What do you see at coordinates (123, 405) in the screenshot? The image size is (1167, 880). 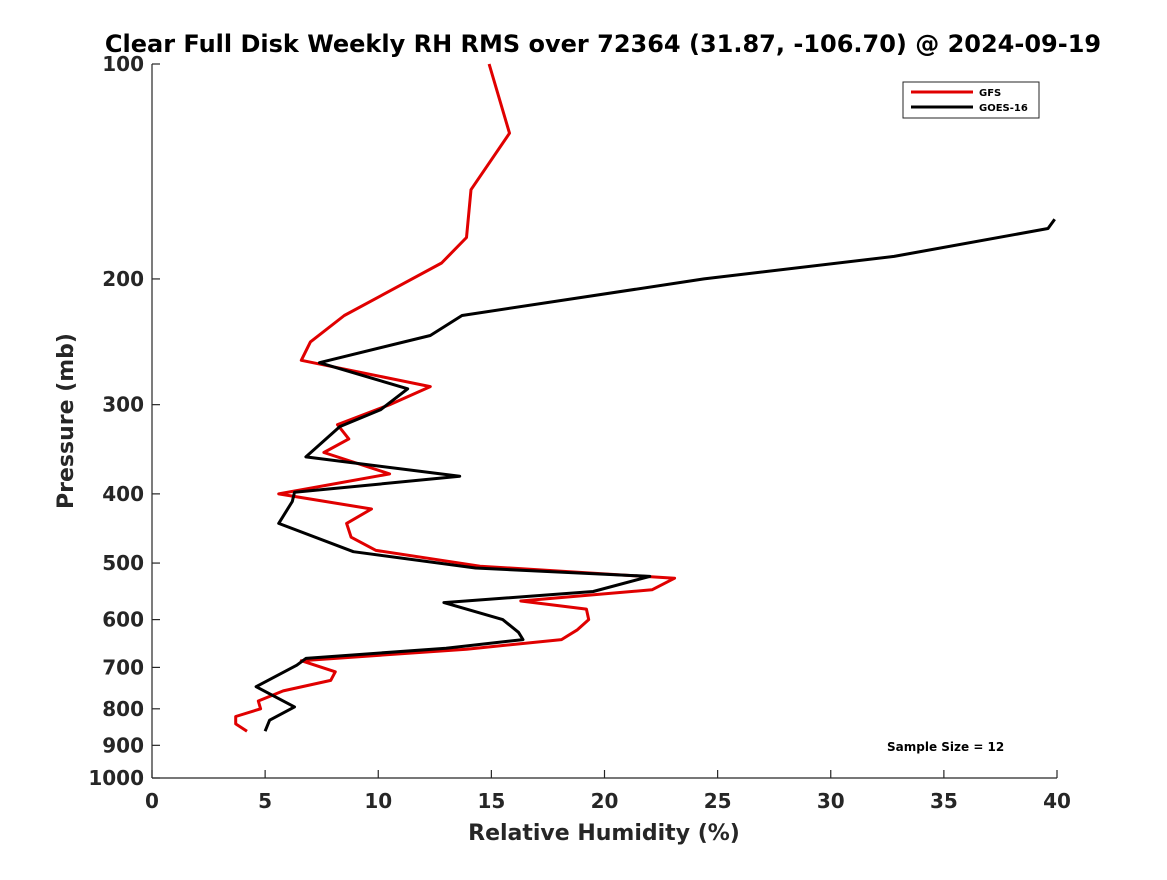 I see `y-tick-label: 300` at bounding box center [123, 405].